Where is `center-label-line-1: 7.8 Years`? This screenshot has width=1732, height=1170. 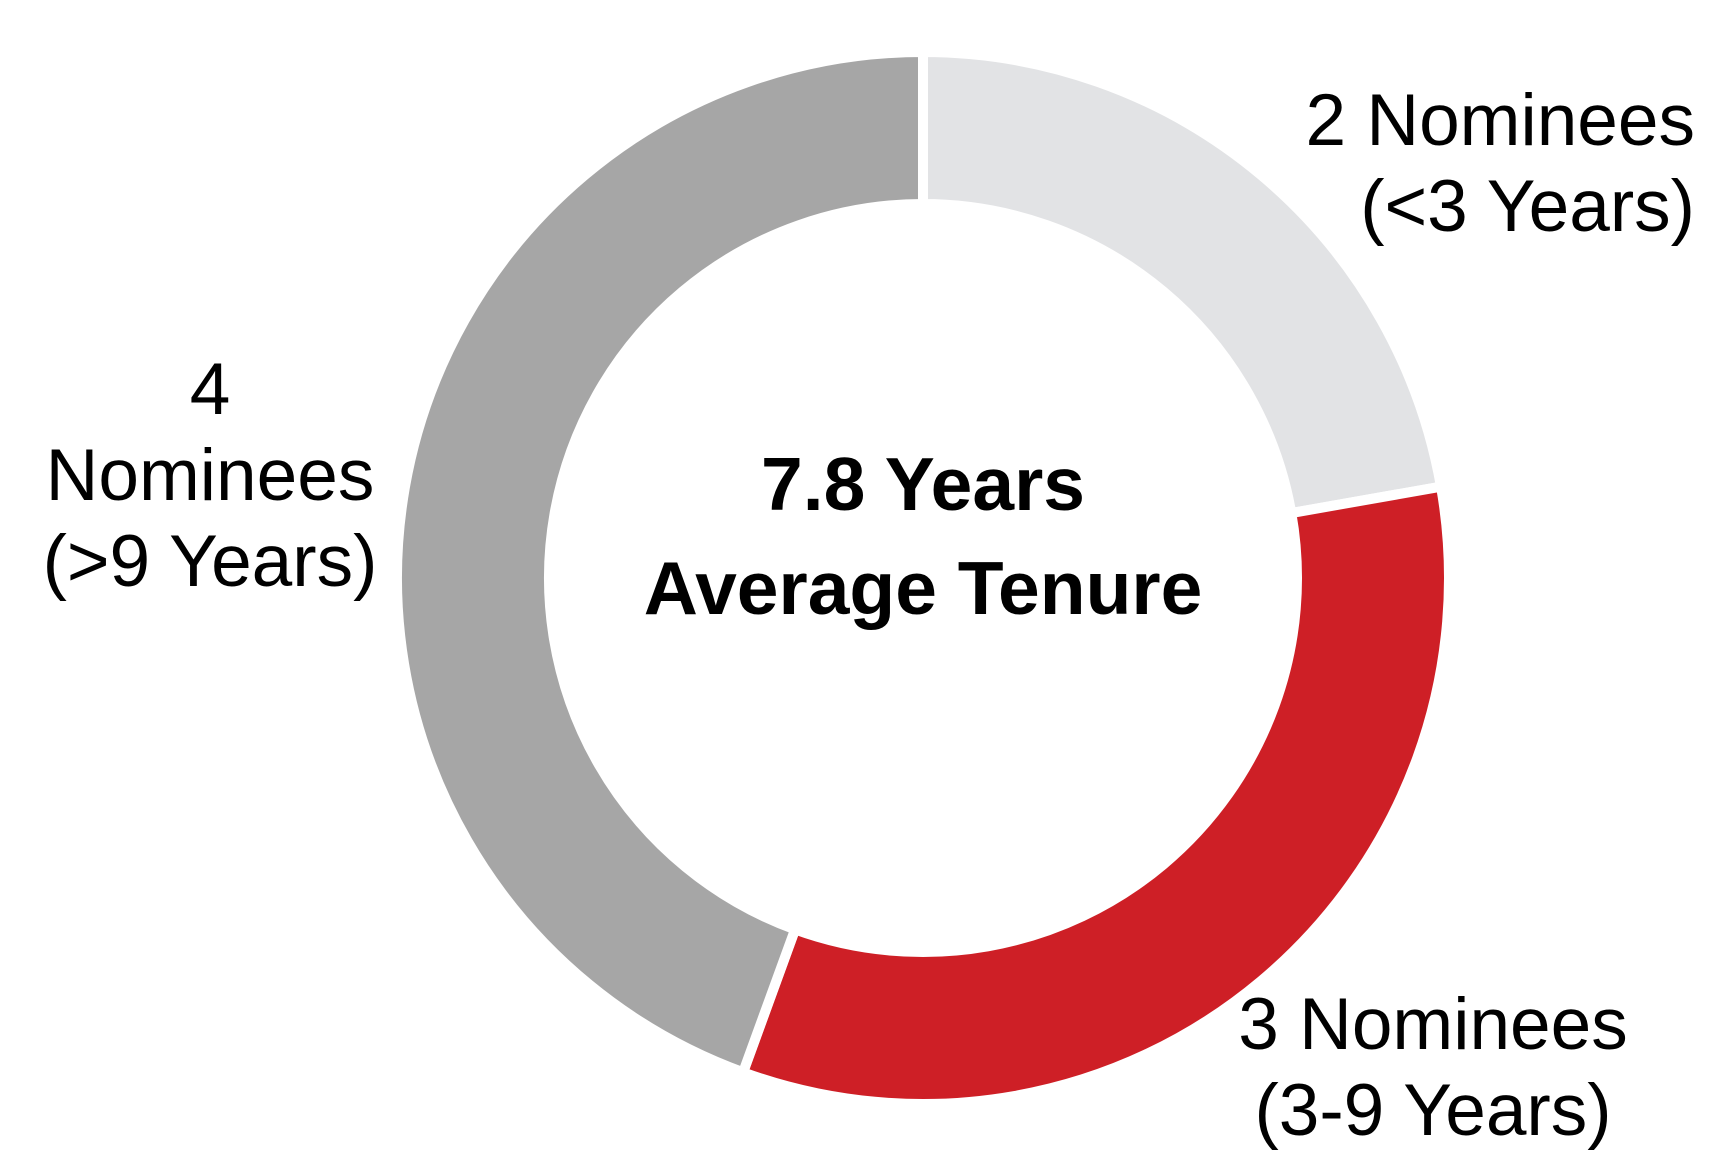 center-label-line-1: 7.8 Years is located at coordinates (923, 484).